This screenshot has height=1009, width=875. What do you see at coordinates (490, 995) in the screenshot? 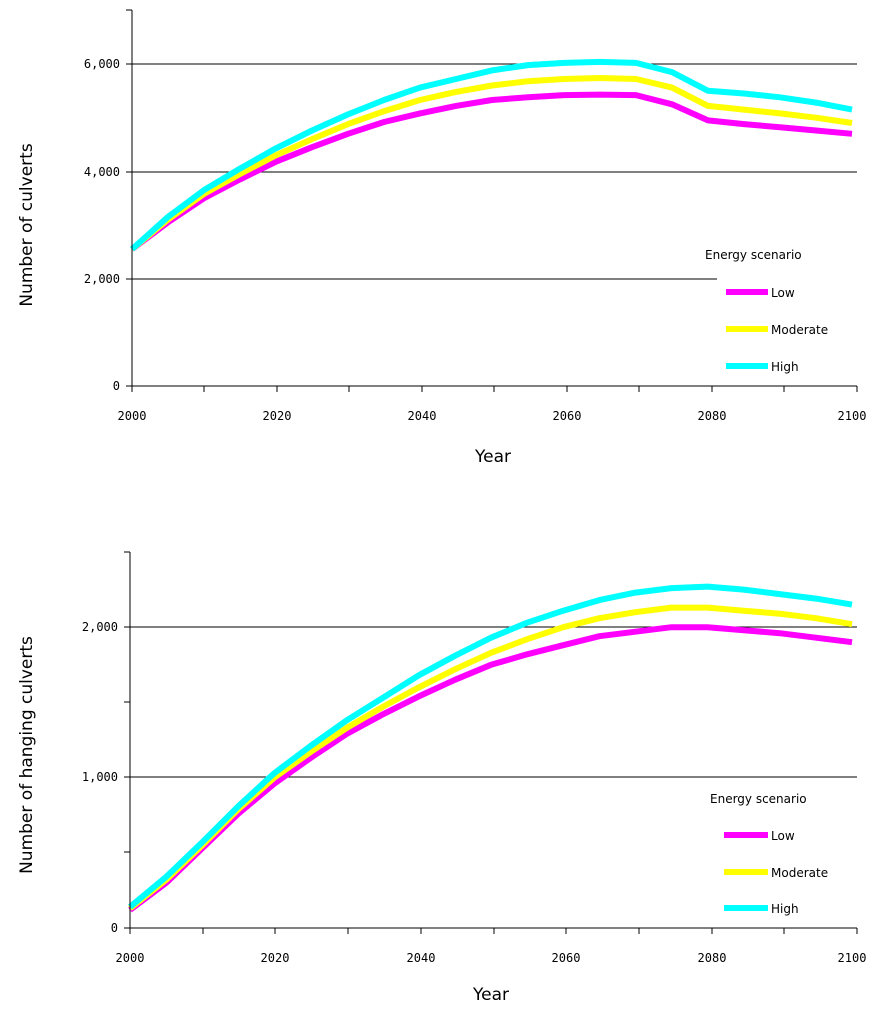
I see `chart-hanging-culverts-x-axis-title: Year` at bounding box center [490, 995].